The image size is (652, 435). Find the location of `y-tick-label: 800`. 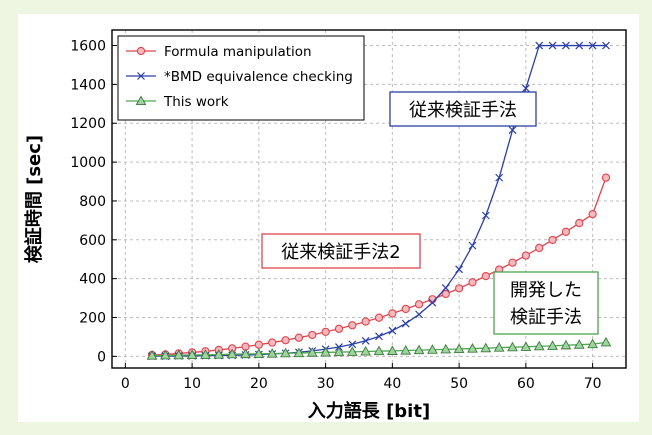

y-tick-label: 800 is located at coordinates (92, 202).